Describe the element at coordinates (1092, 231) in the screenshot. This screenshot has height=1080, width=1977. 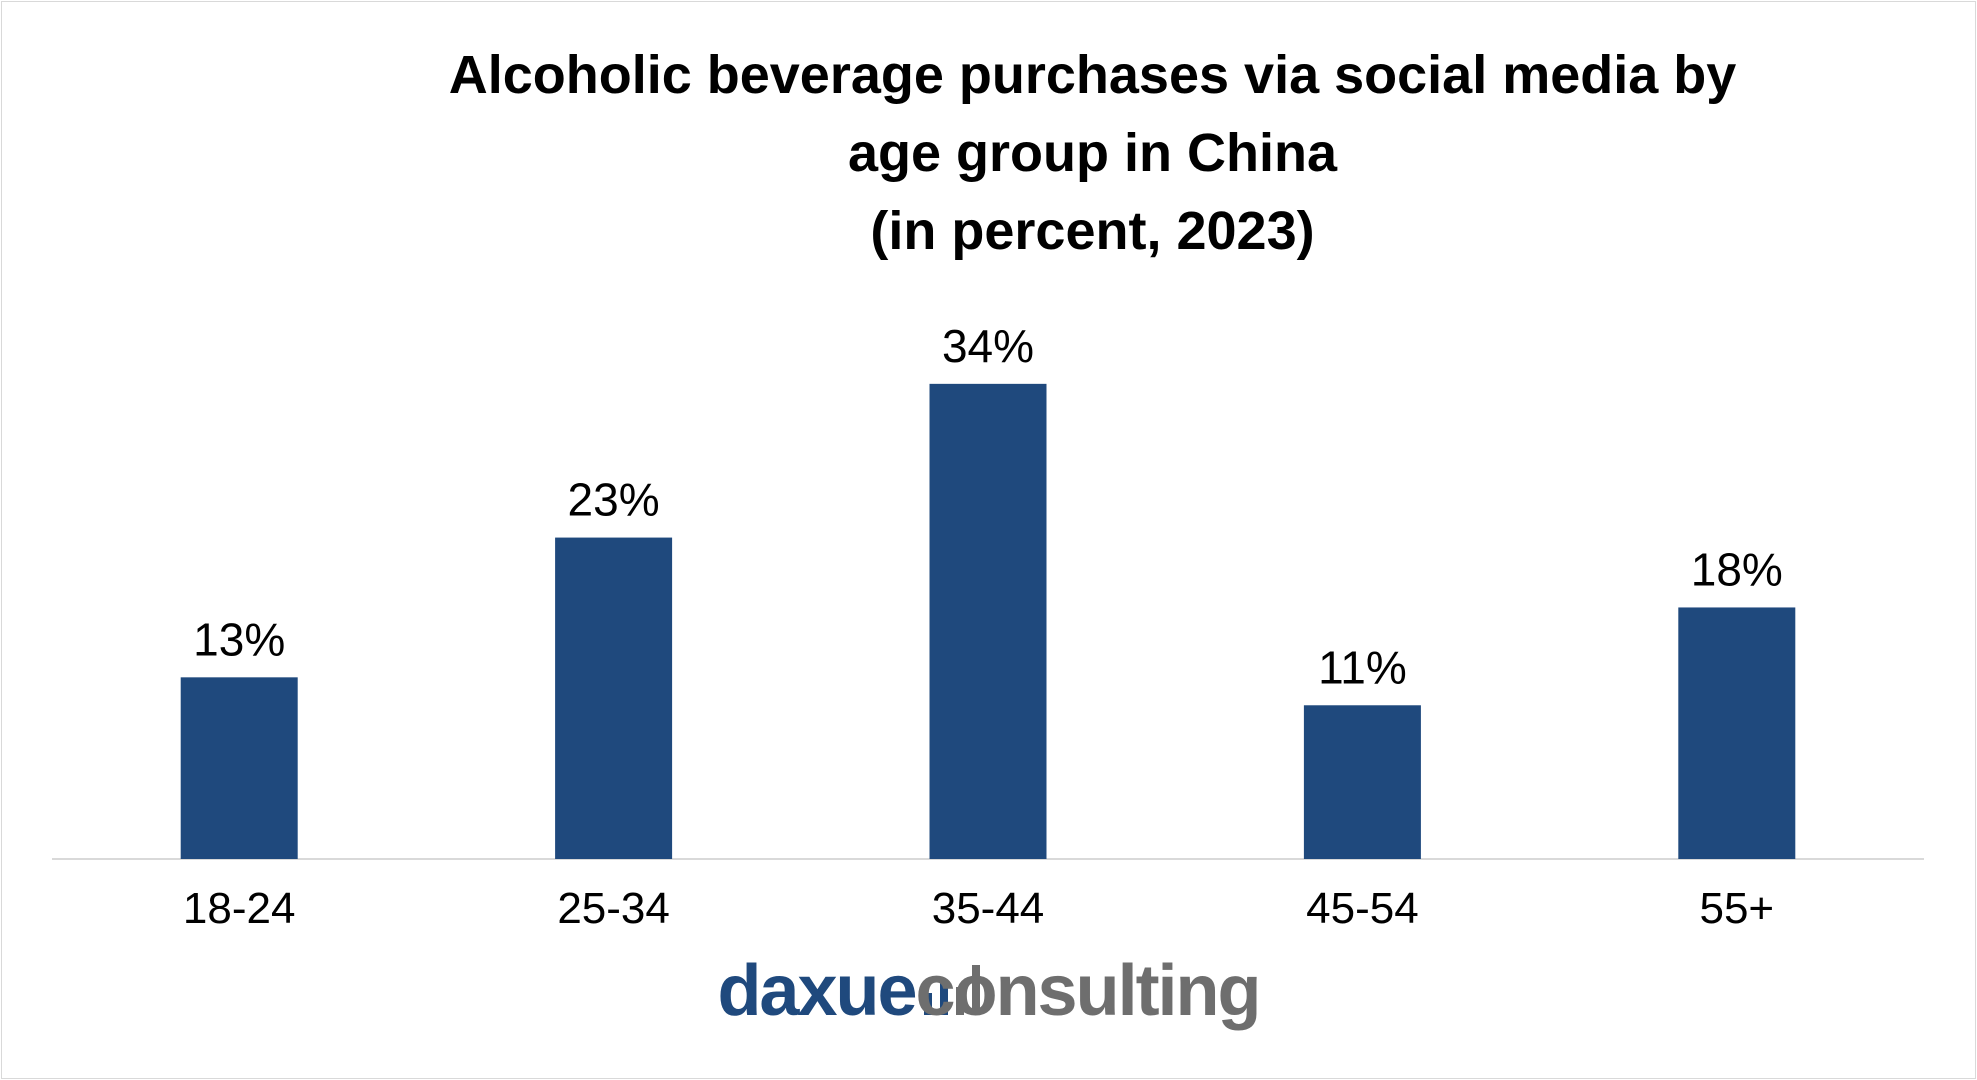
I see `chart-title-line-3: (in percent, 2023)` at that location.